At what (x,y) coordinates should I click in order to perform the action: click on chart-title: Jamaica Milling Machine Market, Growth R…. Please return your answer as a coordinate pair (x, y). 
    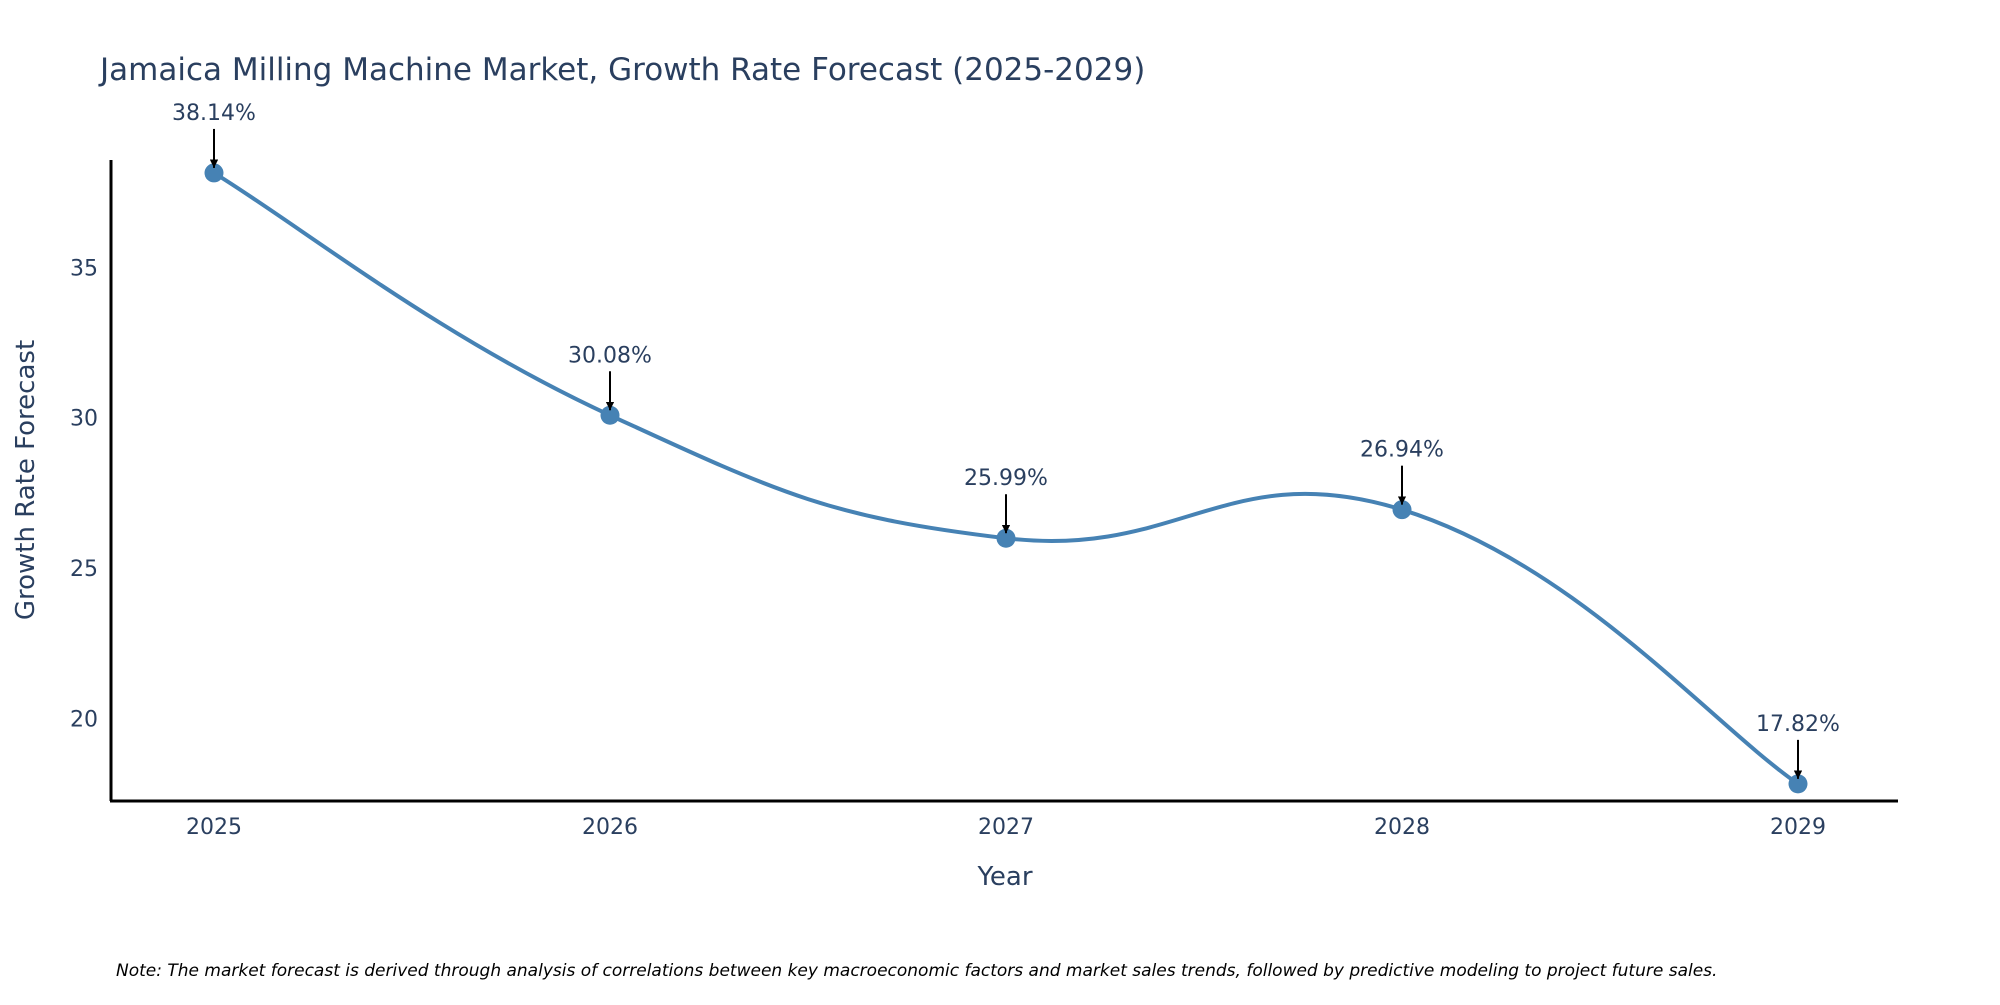
    Looking at the image, I should click on (621, 70).